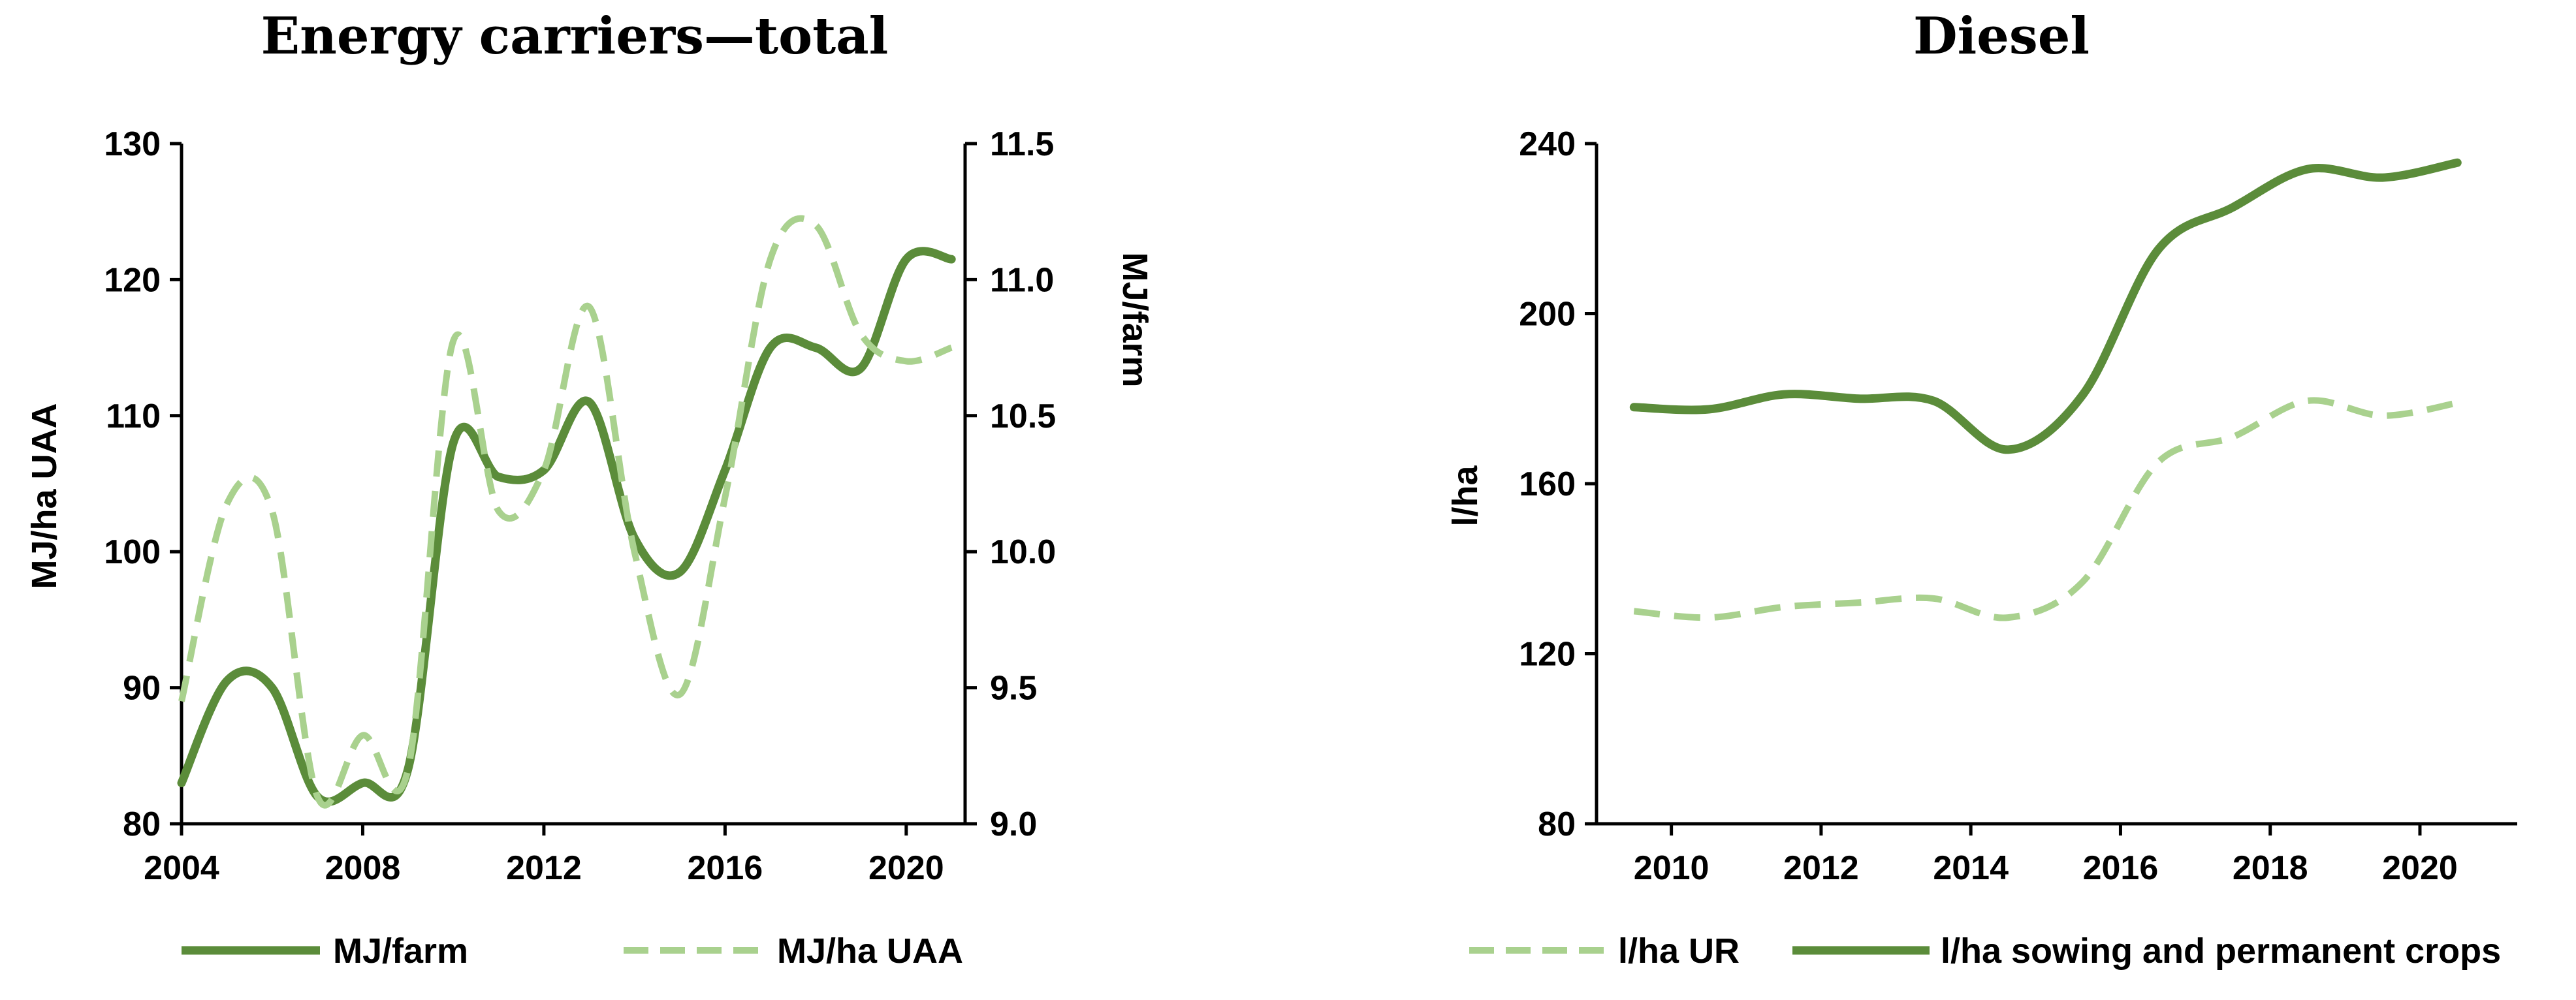  Describe the element at coordinates (363, 868) in the screenshot. I see `x-tick-label: 2008` at that location.